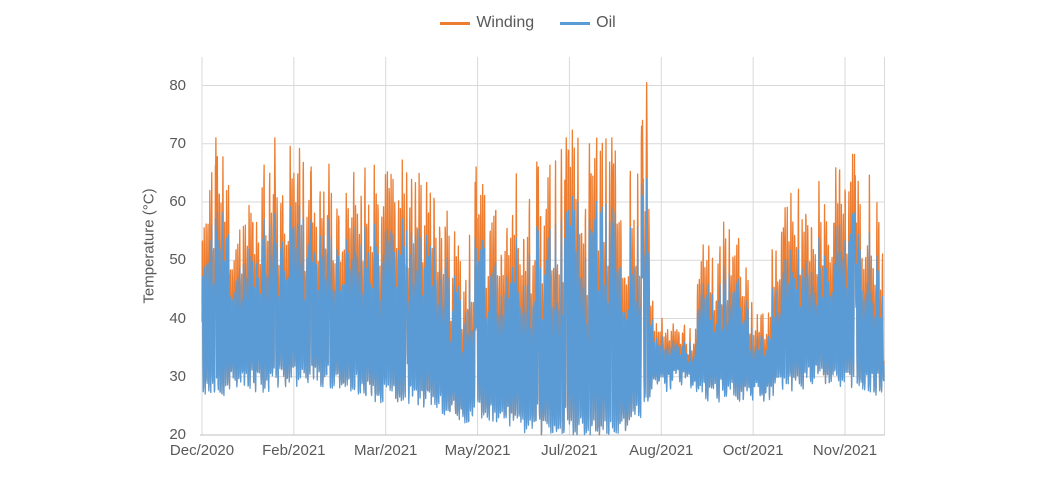 This screenshot has height=479, width=1056. Describe the element at coordinates (177, 376) in the screenshot. I see `y-tick-label: 30` at that location.